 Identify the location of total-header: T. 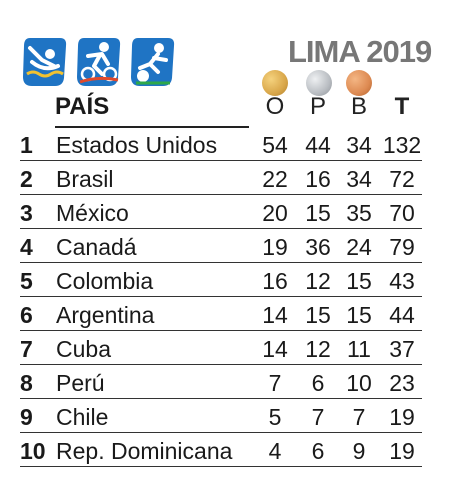
(402, 106).